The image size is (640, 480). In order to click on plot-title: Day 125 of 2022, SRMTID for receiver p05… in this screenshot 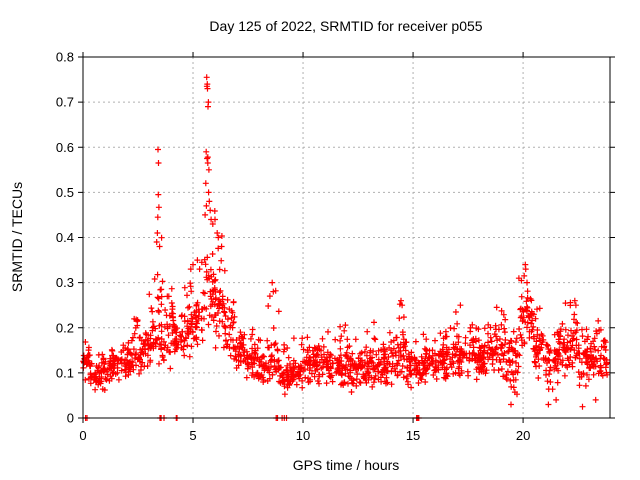, I will do `click(345, 26)`.